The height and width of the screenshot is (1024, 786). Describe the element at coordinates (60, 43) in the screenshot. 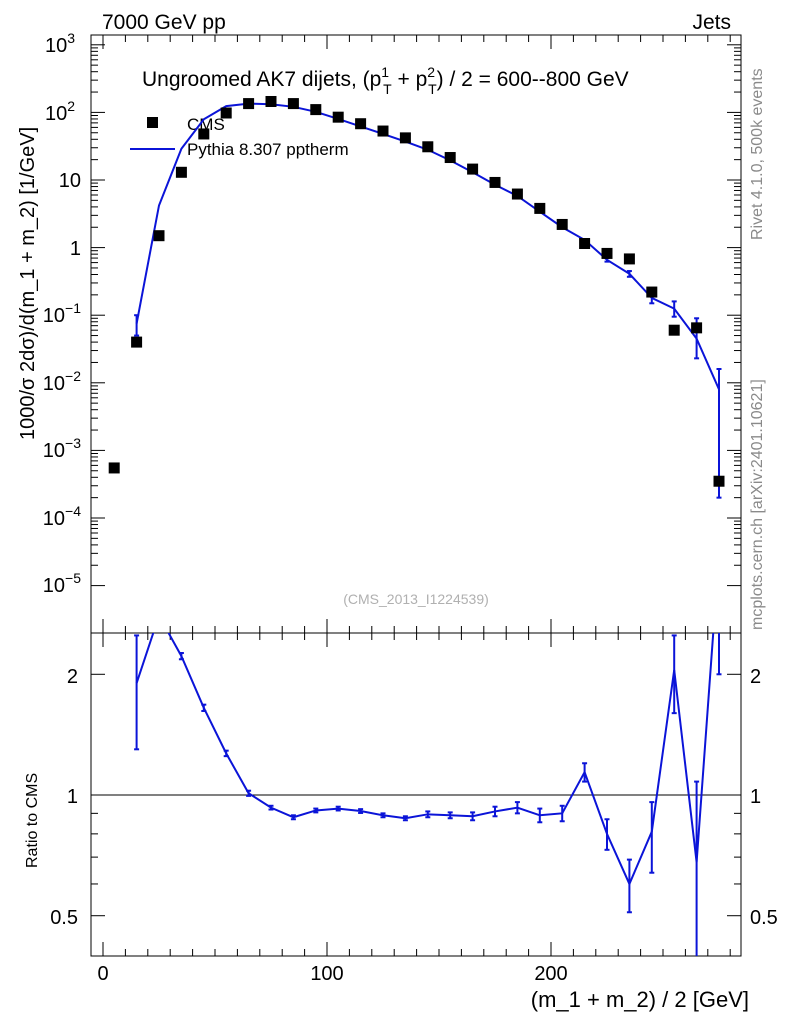

I see `ytick-label-1e3: 10³` at that location.